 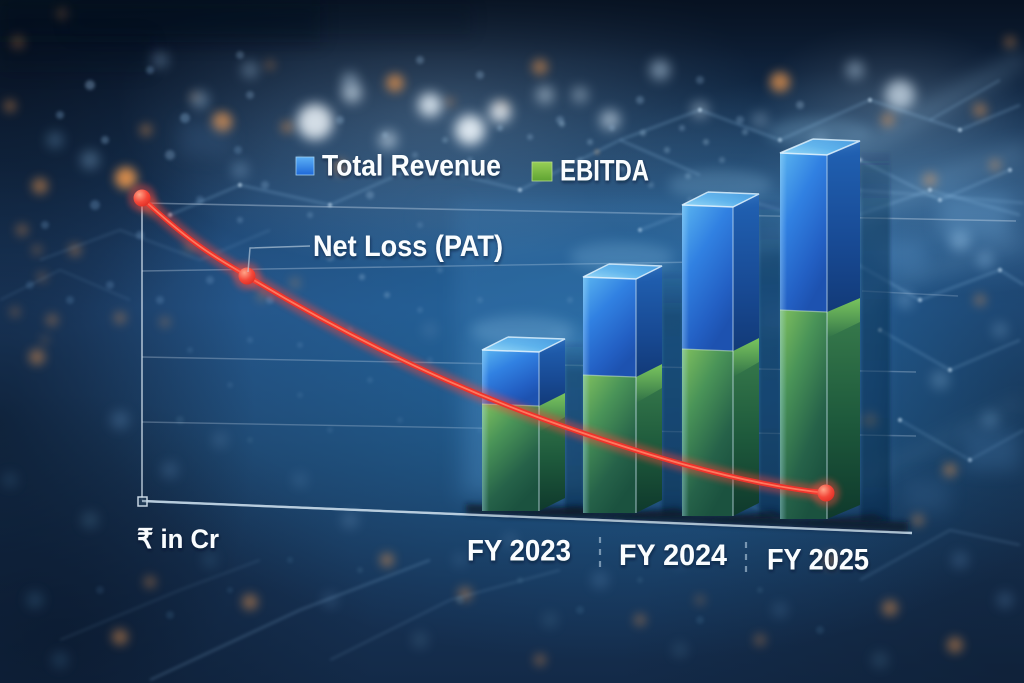 What do you see at coordinates (604, 171) in the screenshot?
I see `svg-text: EBITDA` at bounding box center [604, 171].